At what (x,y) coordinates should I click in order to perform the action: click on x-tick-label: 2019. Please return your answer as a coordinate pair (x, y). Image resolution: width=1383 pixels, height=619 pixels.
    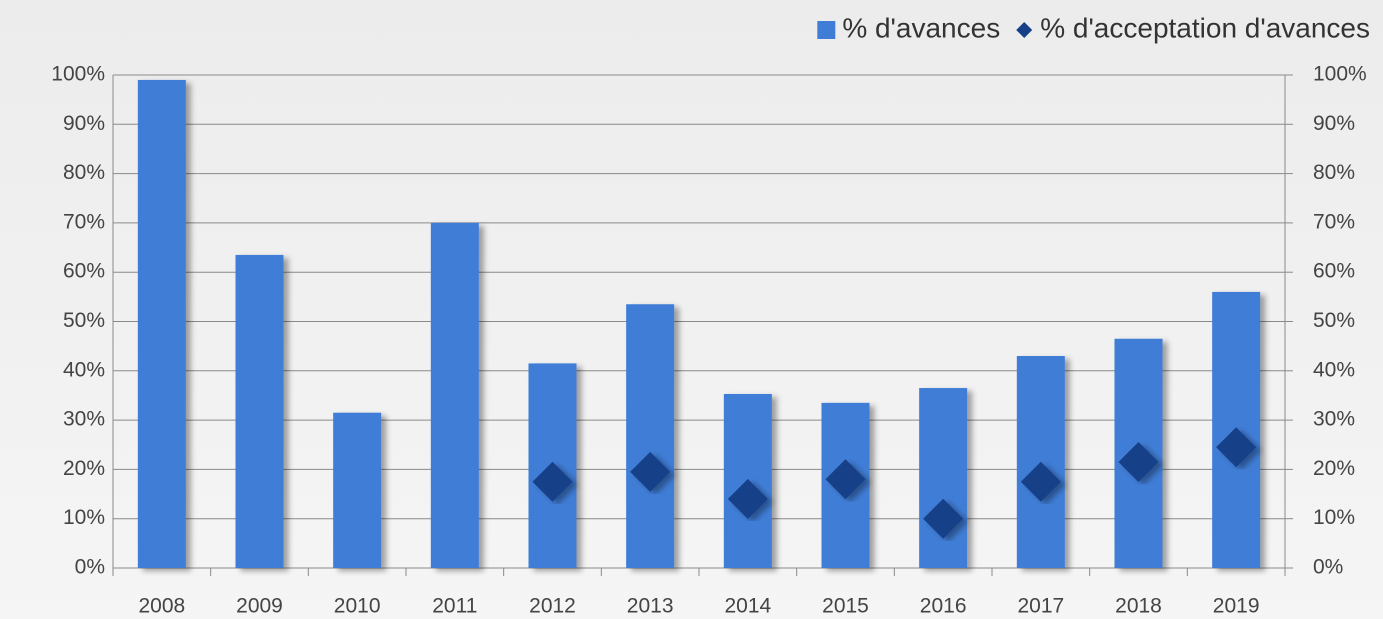
    Looking at the image, I should click on (1236, 606).